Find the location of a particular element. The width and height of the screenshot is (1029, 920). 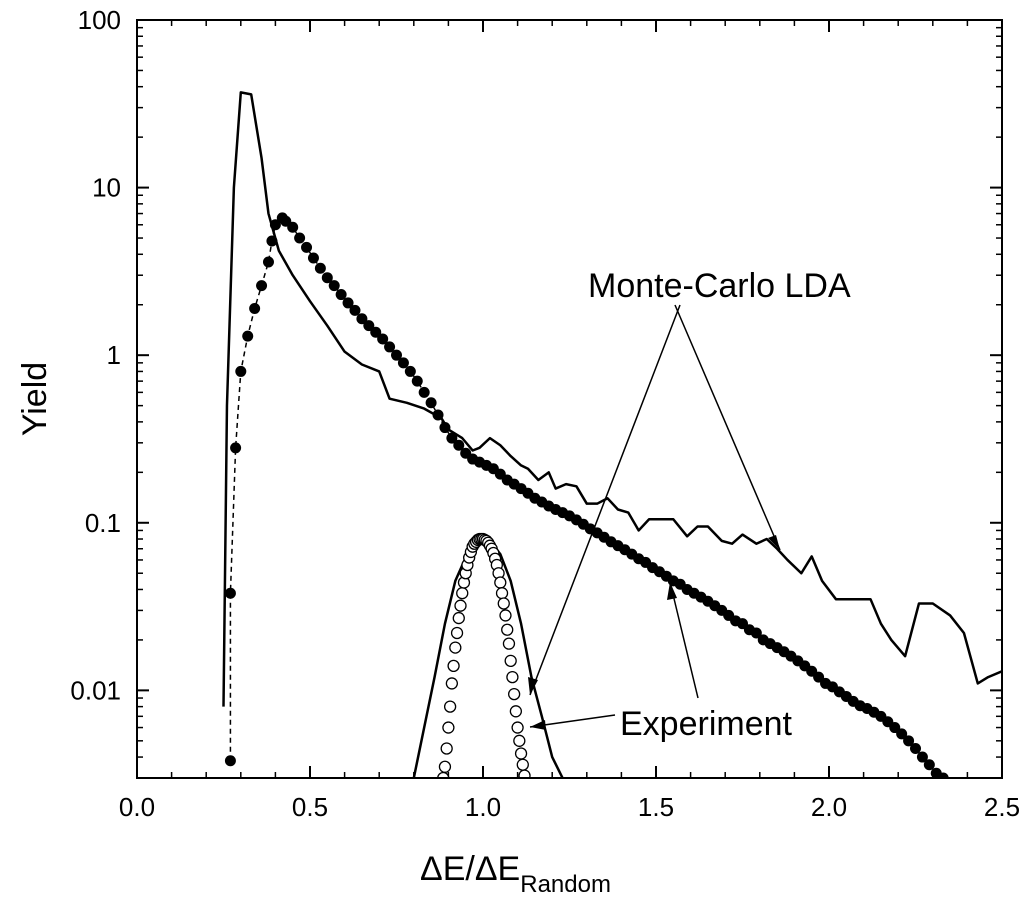

y-tick-label: 0.1 is located at coordinates (103, 523).